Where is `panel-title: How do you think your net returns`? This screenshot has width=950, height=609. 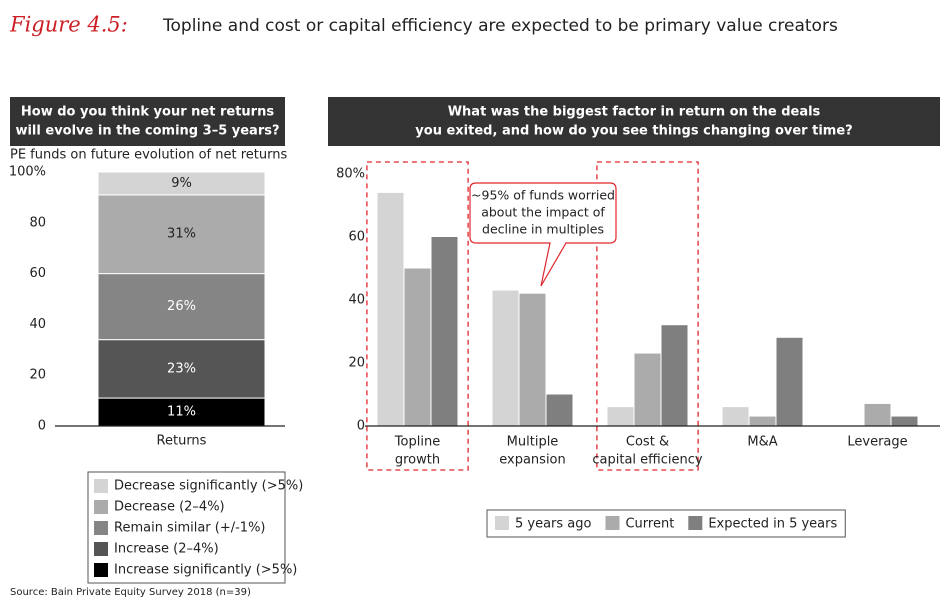 panel-title: How do you think your net returns is located at coordinates (147, 112).